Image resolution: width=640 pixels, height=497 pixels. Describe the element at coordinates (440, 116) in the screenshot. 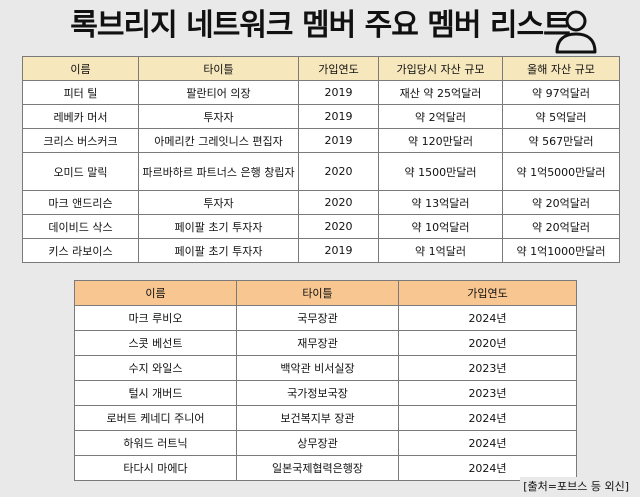

I see `table-cell: 약 2억달러` at that location.